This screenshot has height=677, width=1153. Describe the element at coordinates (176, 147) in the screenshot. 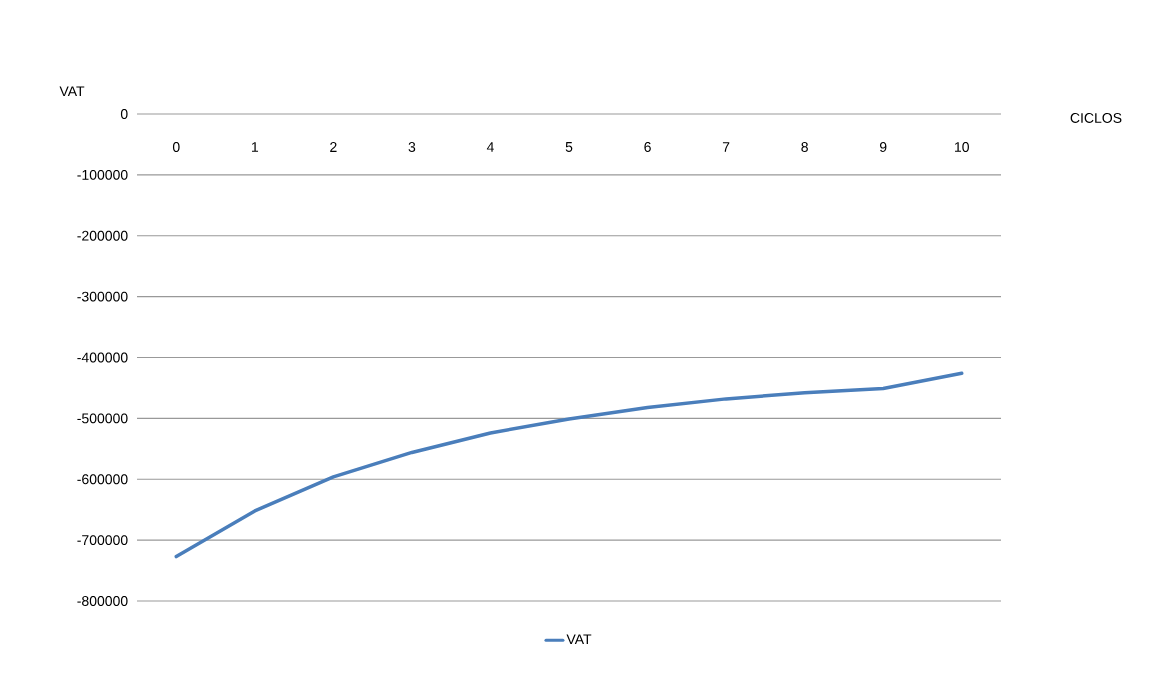

I see `x-tick-label: 0` at that location.